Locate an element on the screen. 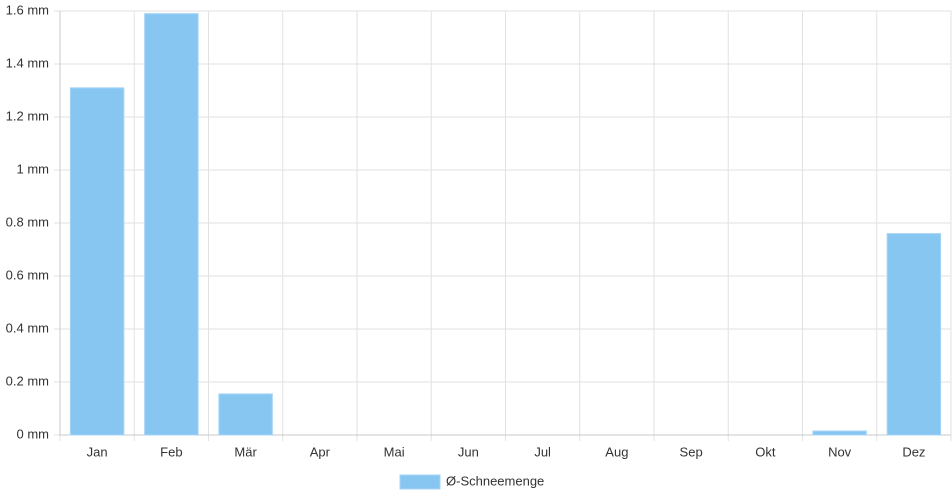 This screenshot has width=952, height=500. legend-label: Ø-Schneemenge is located at coordinates (495, 480).